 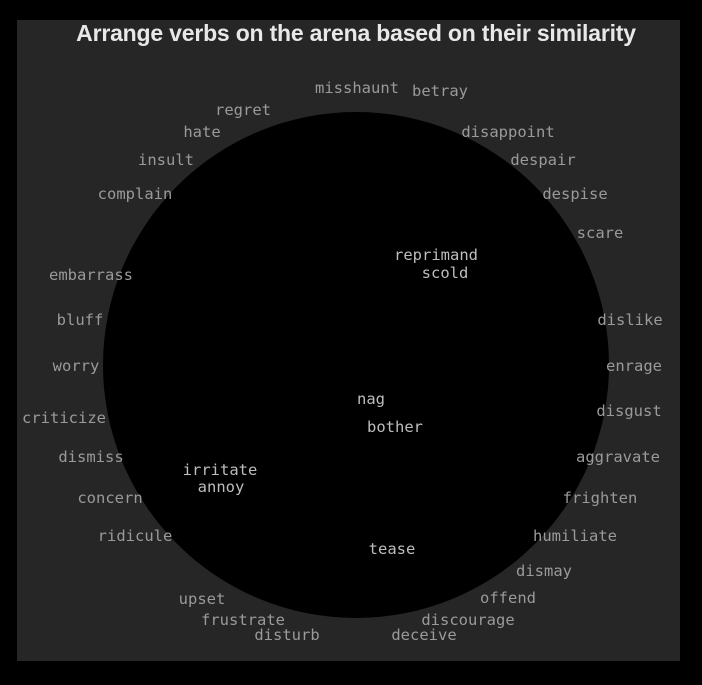 What do you see at coordinates (287, 635) in the screenshot?
I see `verb-disturb: disturb` at bounding box center [287, 635].